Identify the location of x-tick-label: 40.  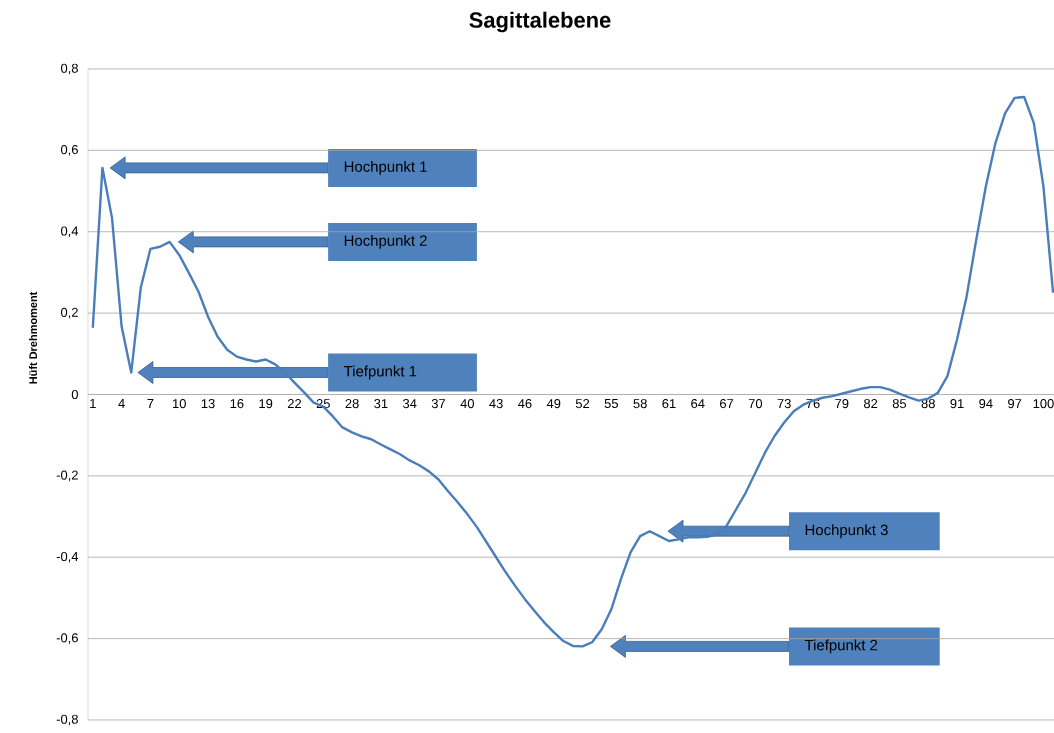
(467, 404).